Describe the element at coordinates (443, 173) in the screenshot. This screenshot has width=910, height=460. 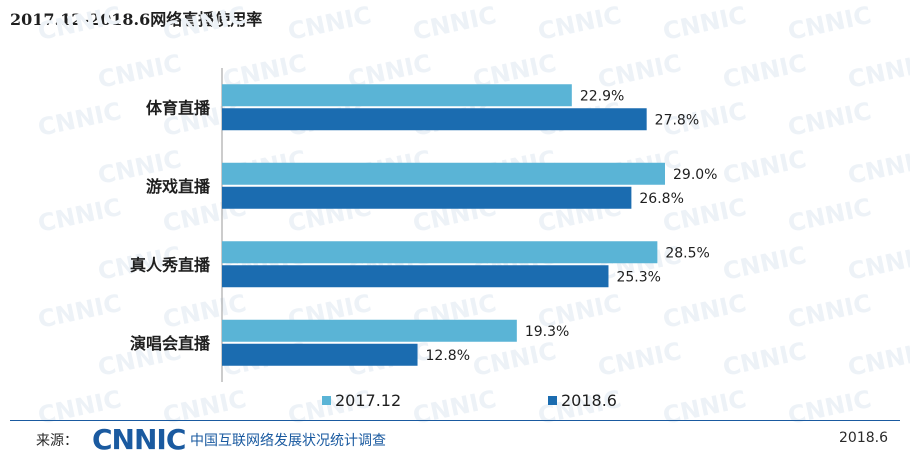
I see `bar-2017.12-游戏直播` at that location.